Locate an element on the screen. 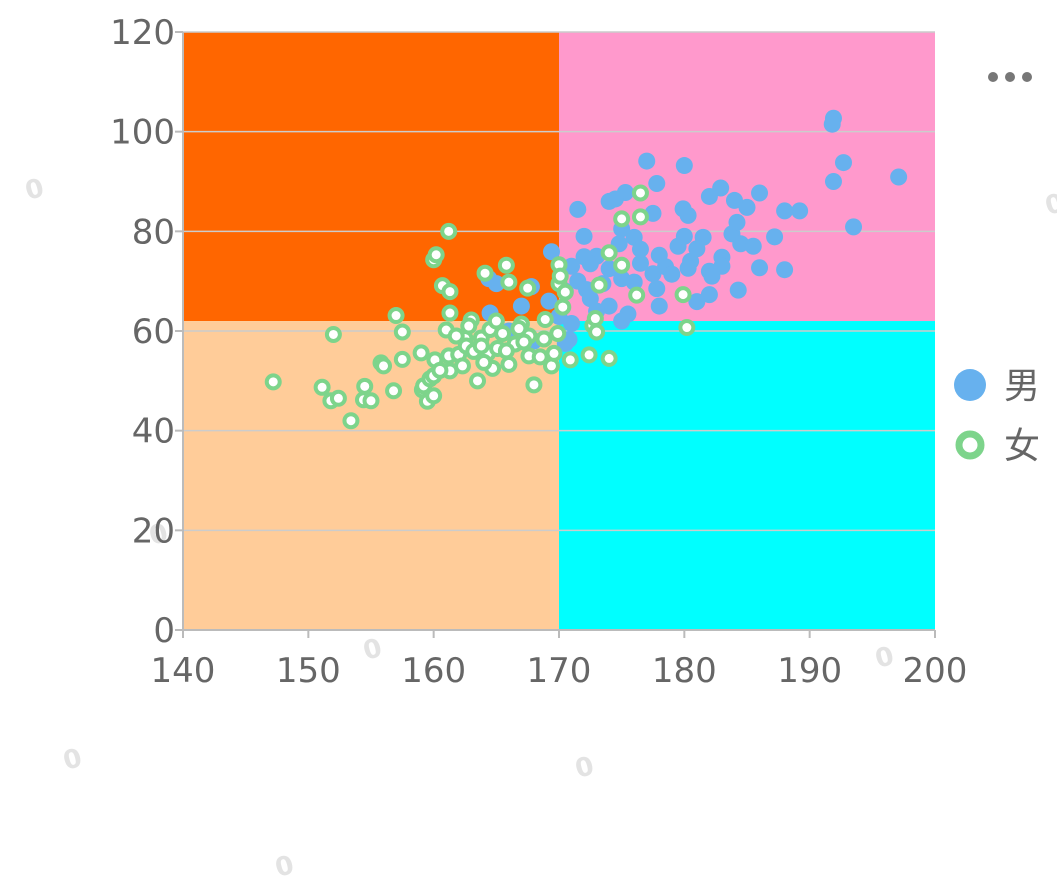 The height and width of the screenshot is (877, 1057). y-tick-label: 40 is located at coordinates (153, 432).